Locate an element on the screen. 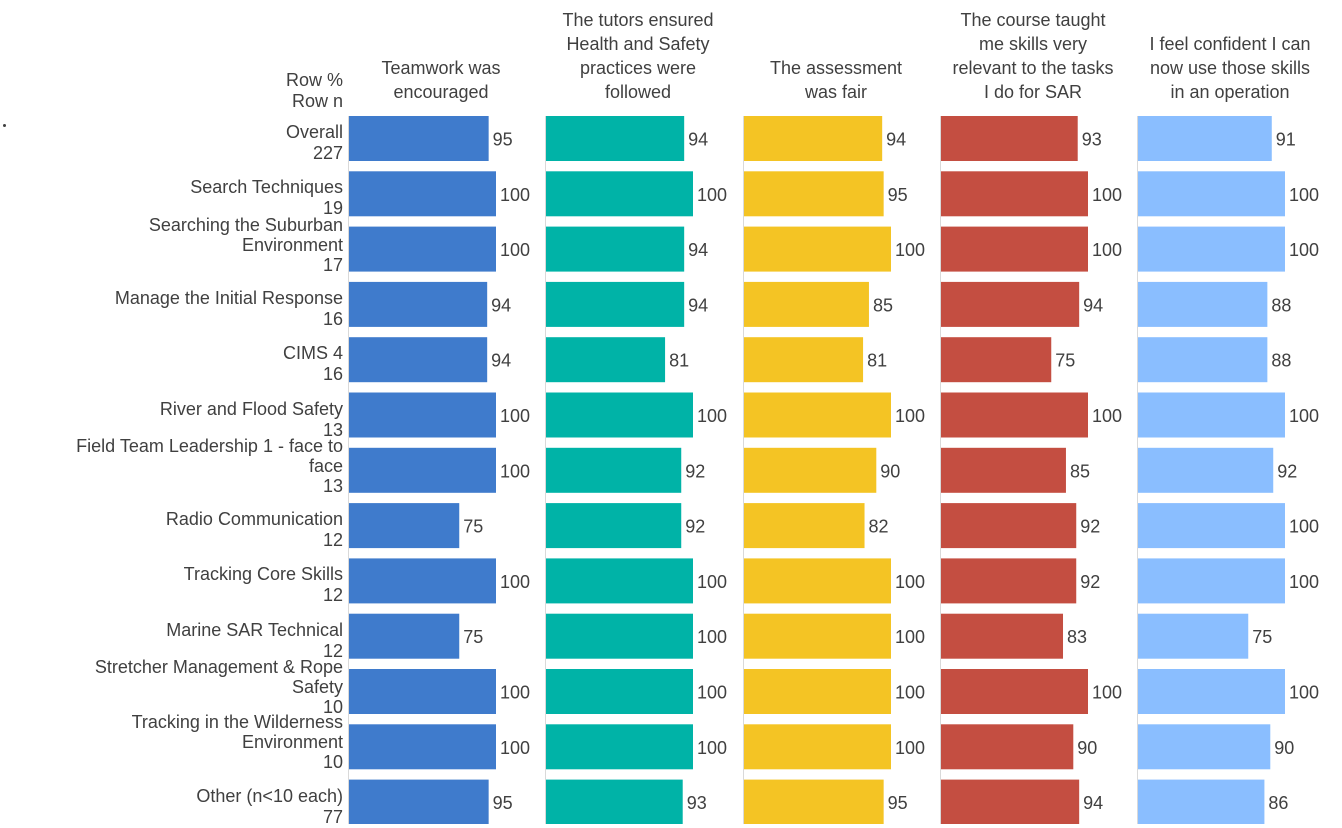 The height and width of the screenshot is (828, 1342). data-label-r6-c2: 100 is located at coordinates (712, 416).